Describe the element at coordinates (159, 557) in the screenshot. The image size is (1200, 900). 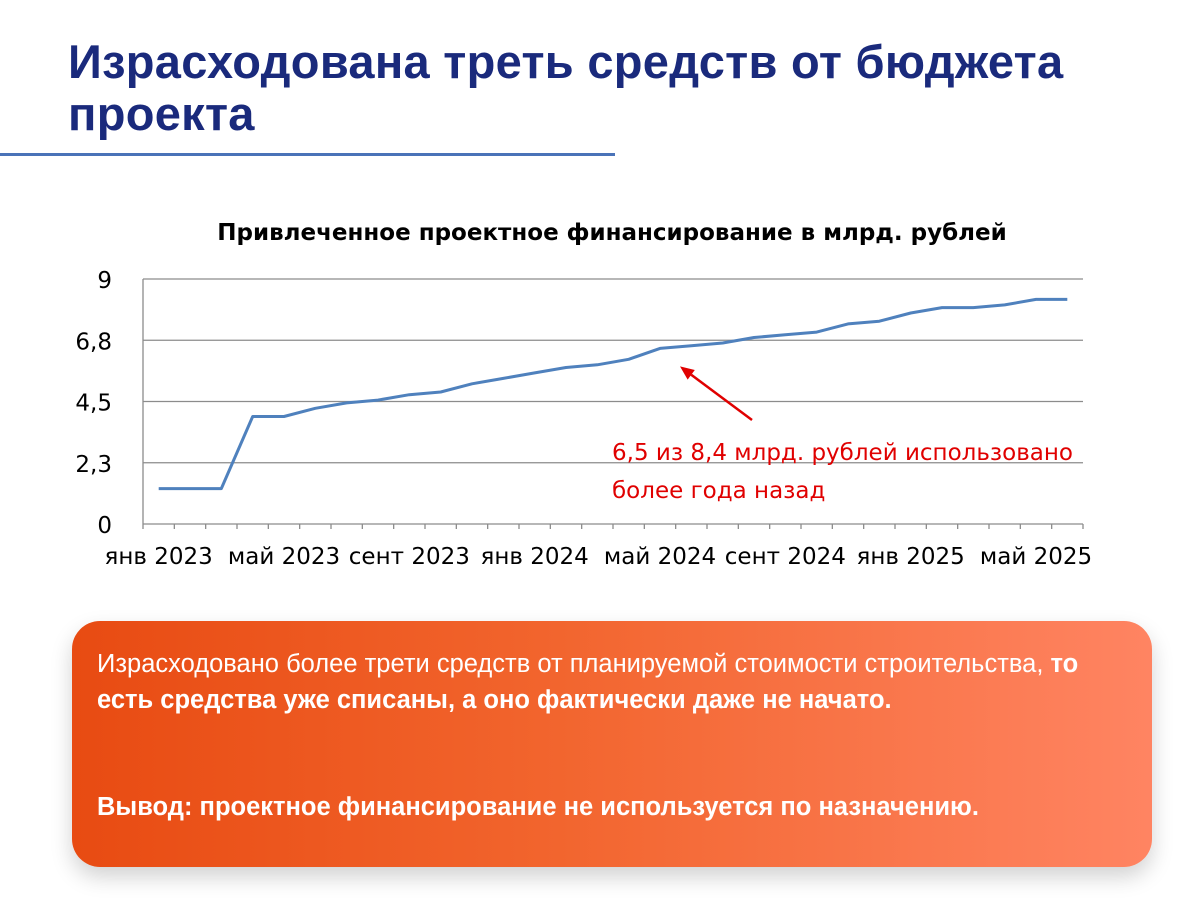
I see `x-tick-label: янв 2023` at that location.